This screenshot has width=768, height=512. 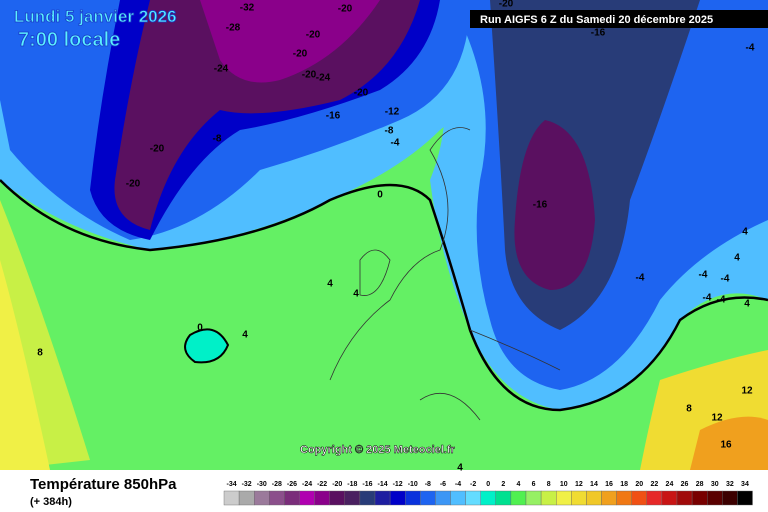 What do you see at coordinates (609, 484) in the screenshot?
I see `legend-tick: 16` at bounding box center [609, 484].